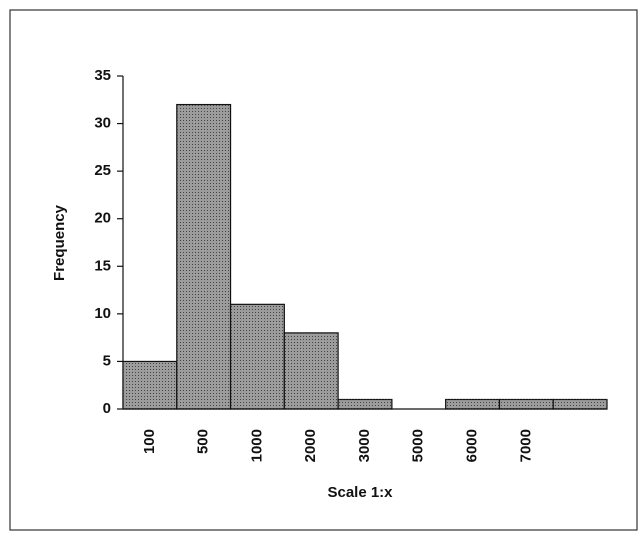 This screenshot has height=539, width=644. I want to click on y-tick-label: 30, so click(102, 123).